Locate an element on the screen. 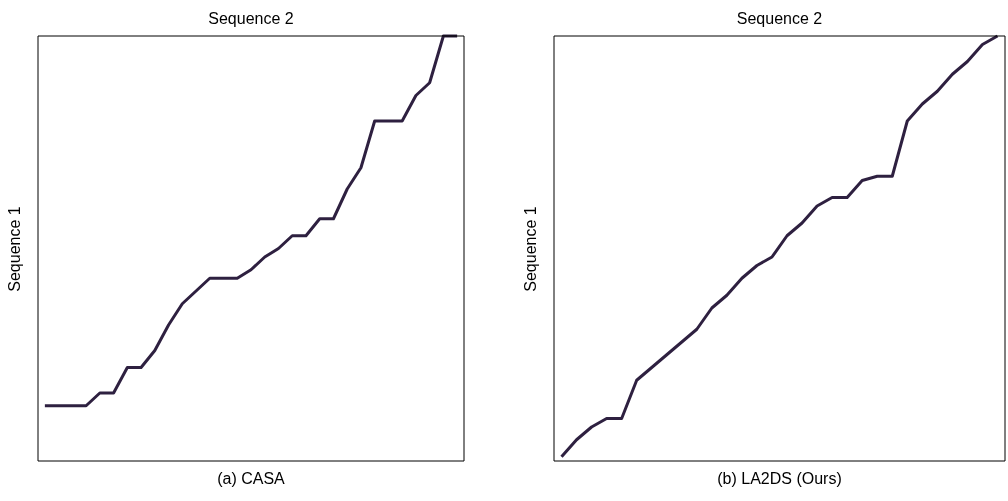  x-axis-title: (b) LA2DS (Ours) is located at coordinates (779, 479).